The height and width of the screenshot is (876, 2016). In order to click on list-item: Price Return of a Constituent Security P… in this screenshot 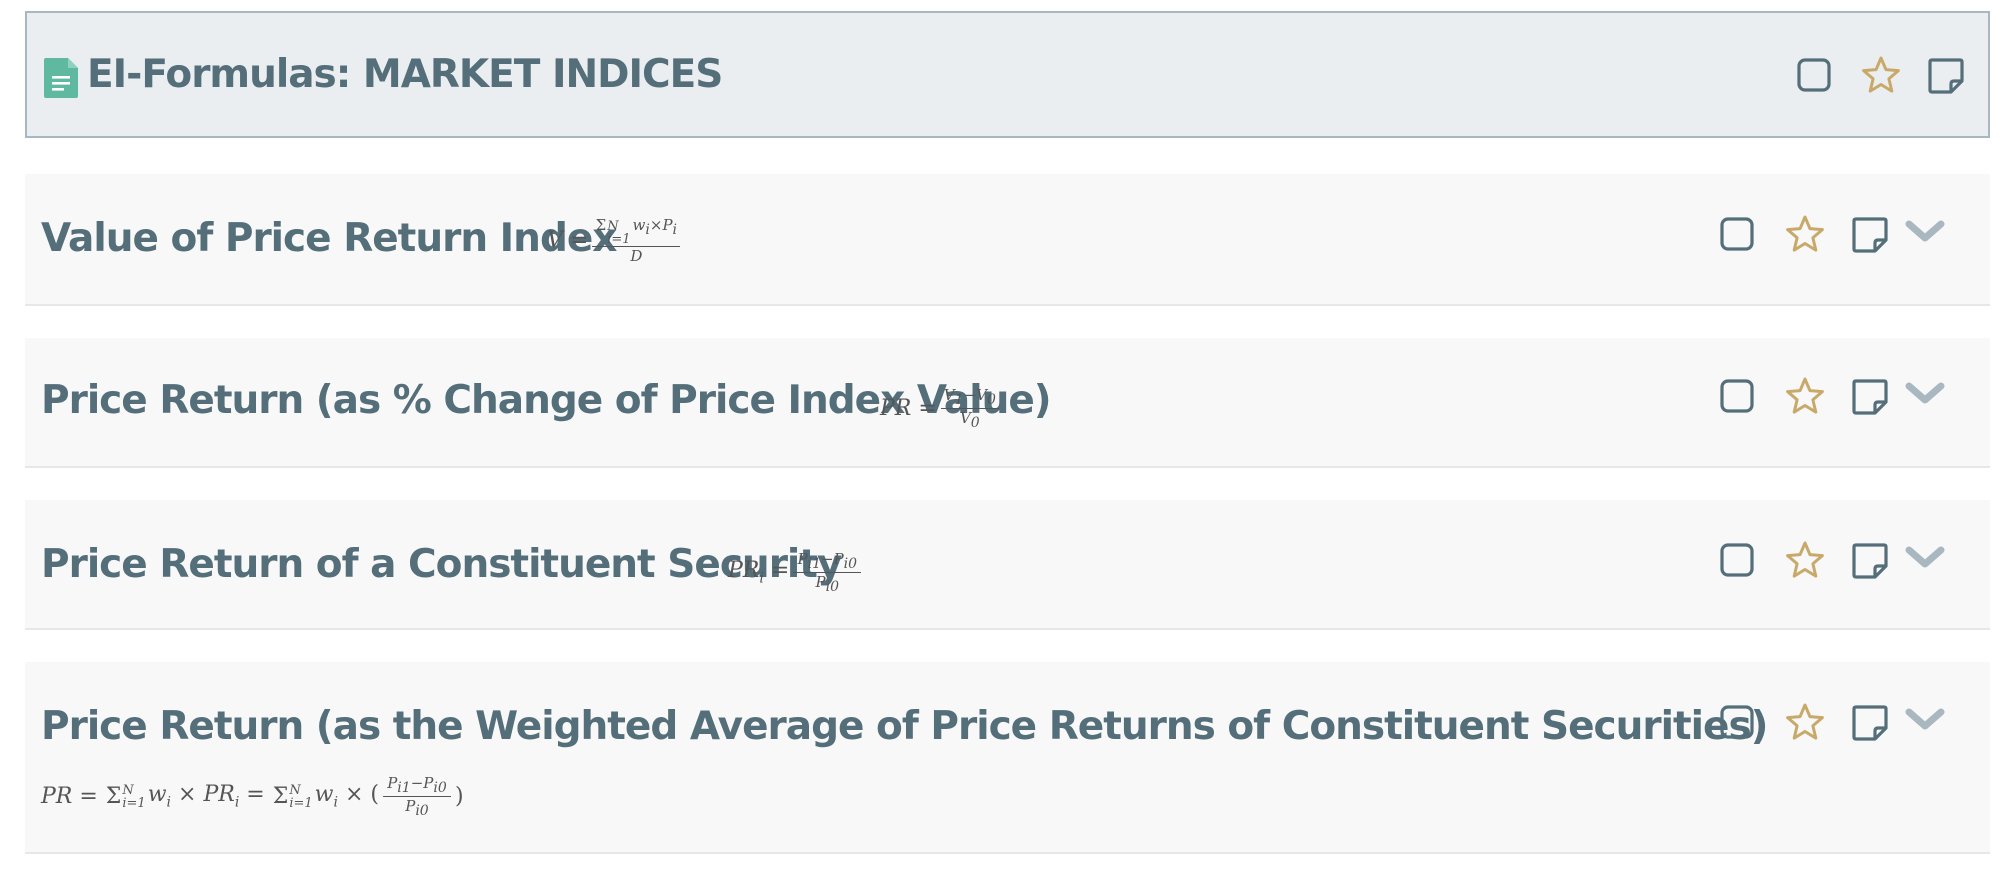, I will do `click(1007, 565)`.